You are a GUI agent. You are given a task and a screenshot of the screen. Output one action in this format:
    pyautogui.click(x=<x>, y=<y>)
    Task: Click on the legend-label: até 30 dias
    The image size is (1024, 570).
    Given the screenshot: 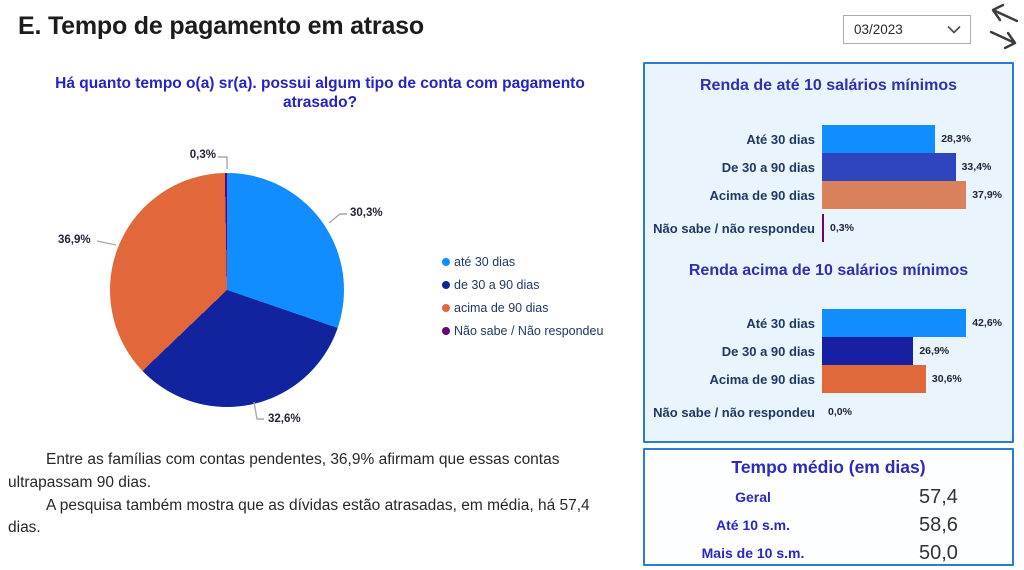 What is the action you would take?
    pyautogui.click(x=485, y=261)
    